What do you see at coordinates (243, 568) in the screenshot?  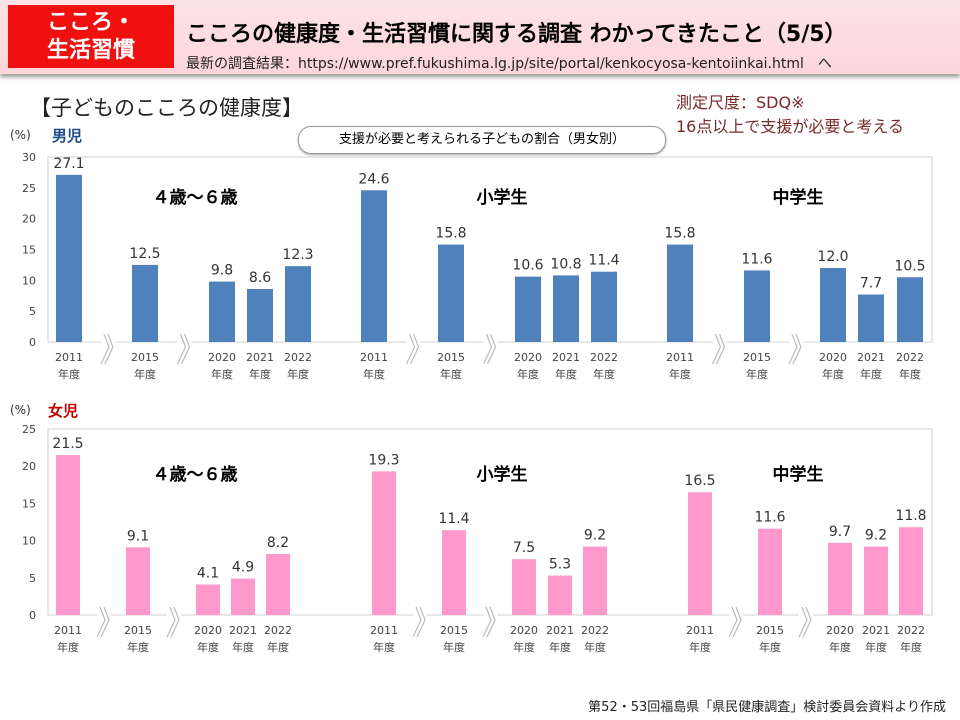 I see `data-label: 4.9` at bounding box center [243, 568].